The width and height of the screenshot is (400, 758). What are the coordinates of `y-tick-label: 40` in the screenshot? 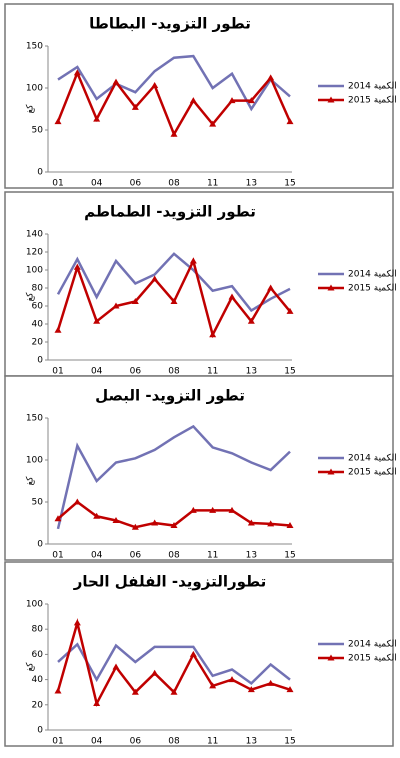 It's located at (38, 680).